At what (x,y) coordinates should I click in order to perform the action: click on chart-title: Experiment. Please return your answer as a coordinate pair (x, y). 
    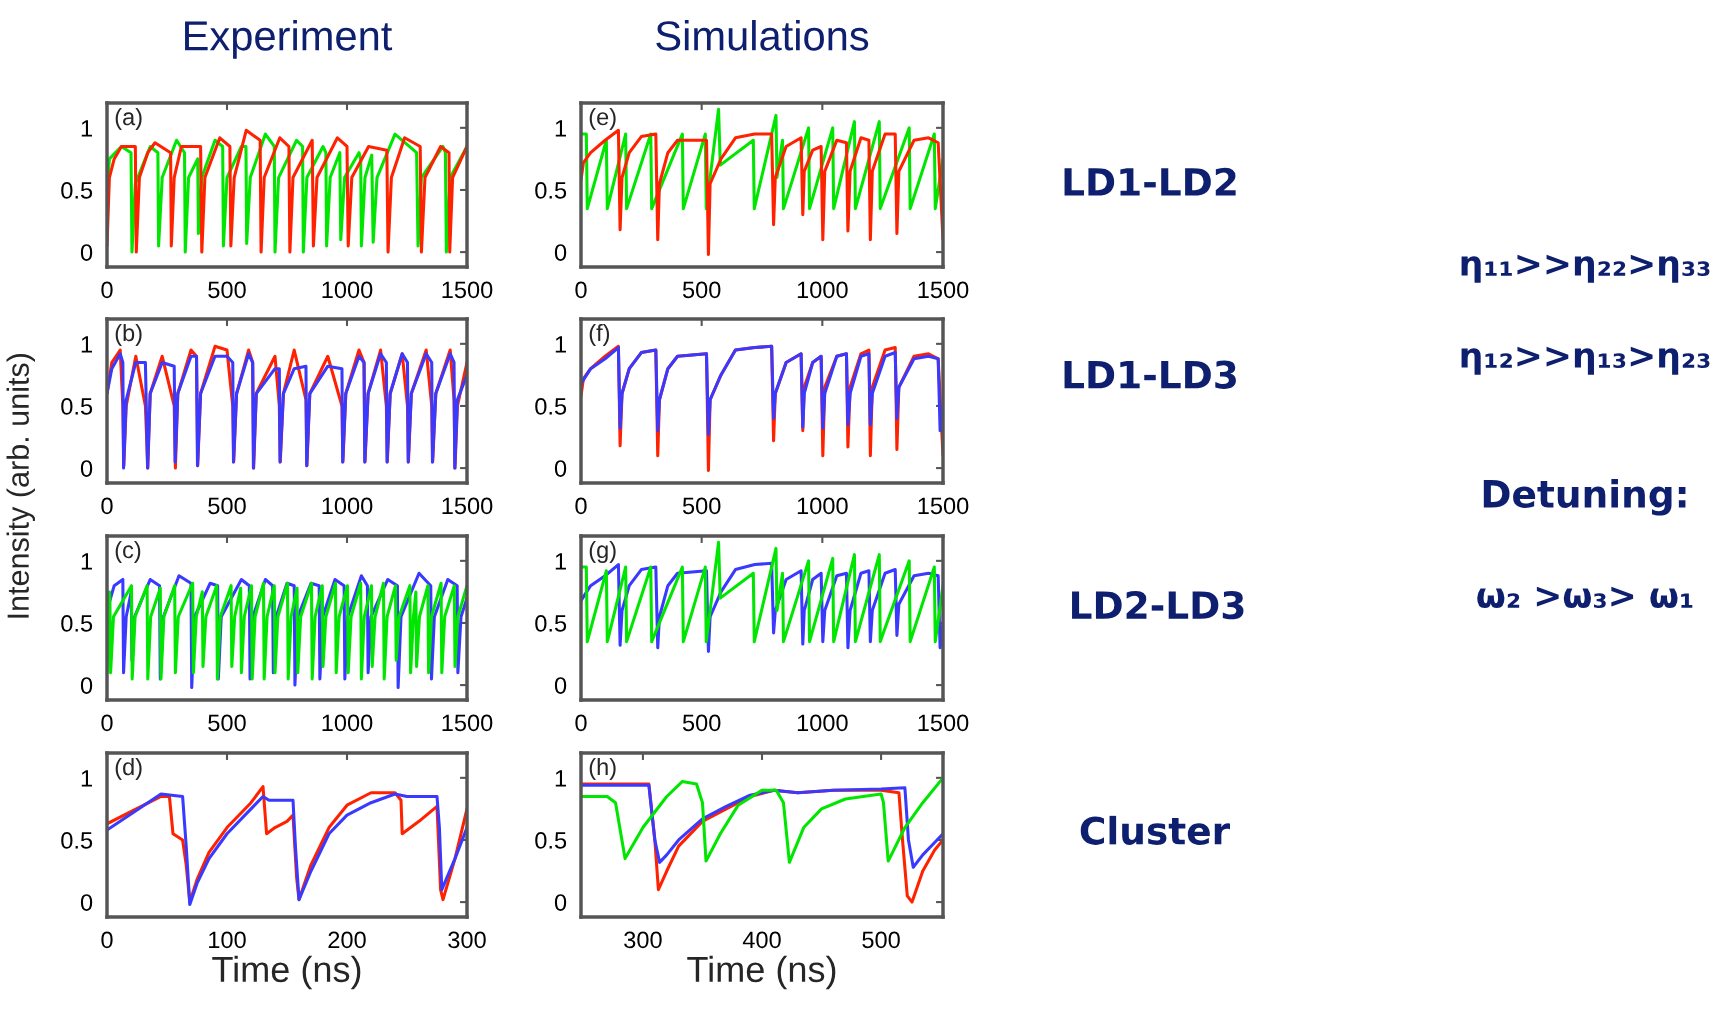
    Looking at the image, I should click on (289, 39).